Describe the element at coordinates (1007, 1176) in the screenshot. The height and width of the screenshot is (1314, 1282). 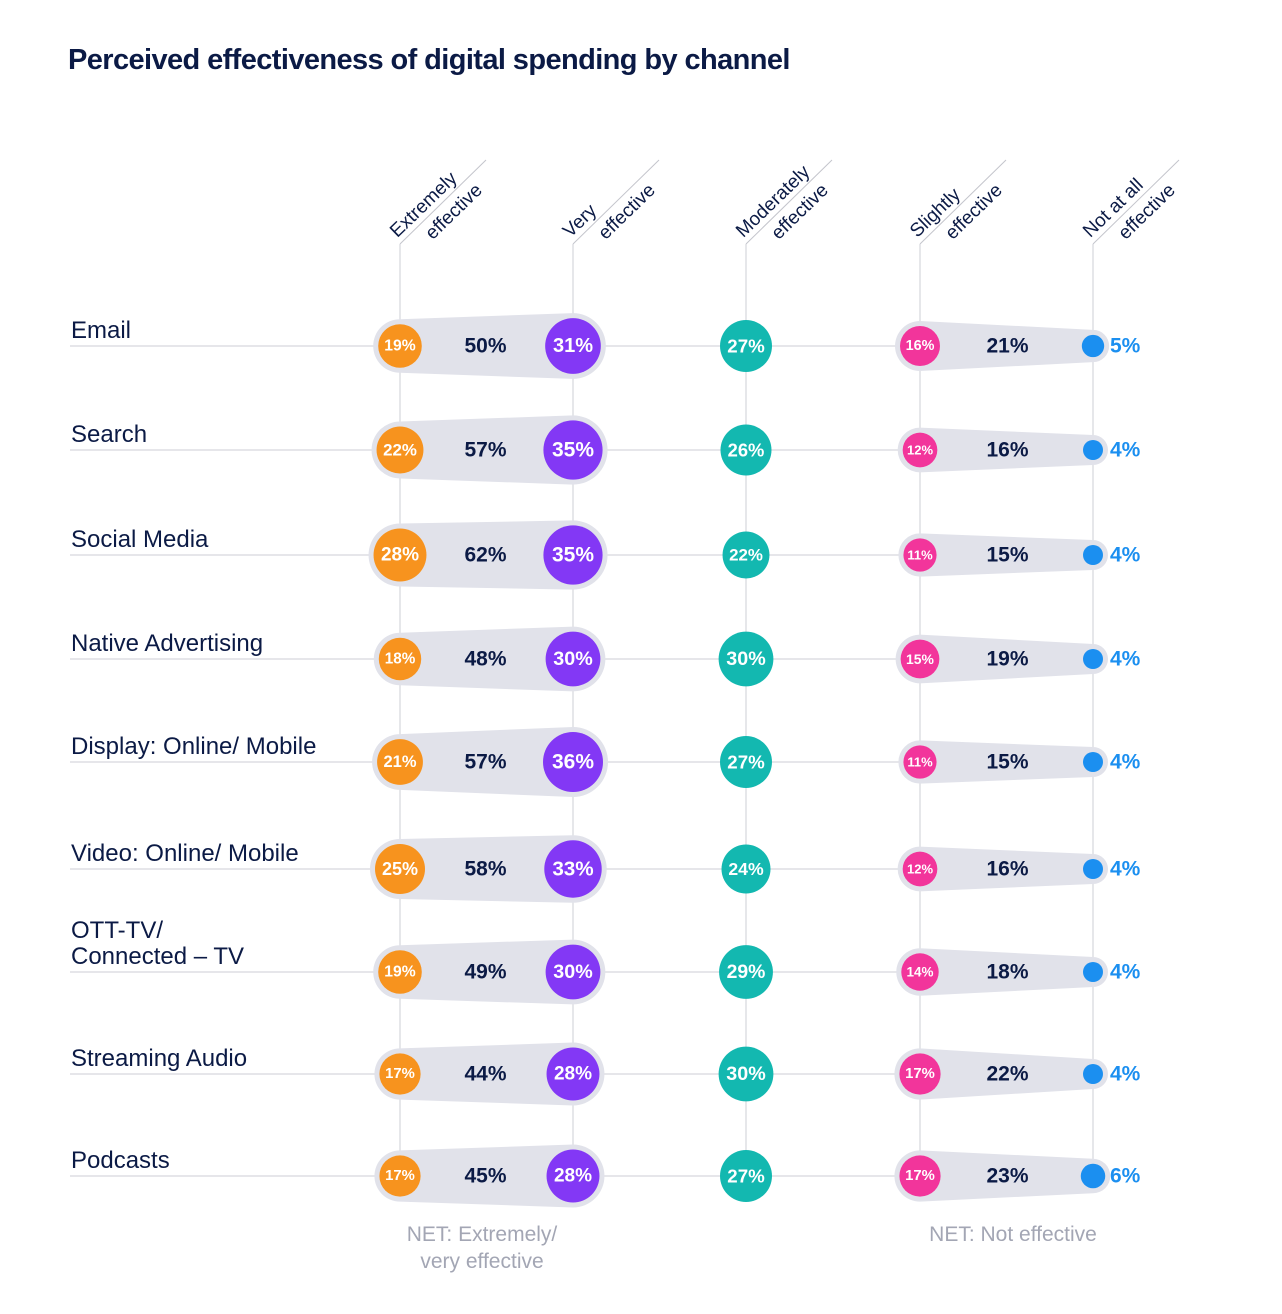
I see `net-value-label: 23%` at that location.